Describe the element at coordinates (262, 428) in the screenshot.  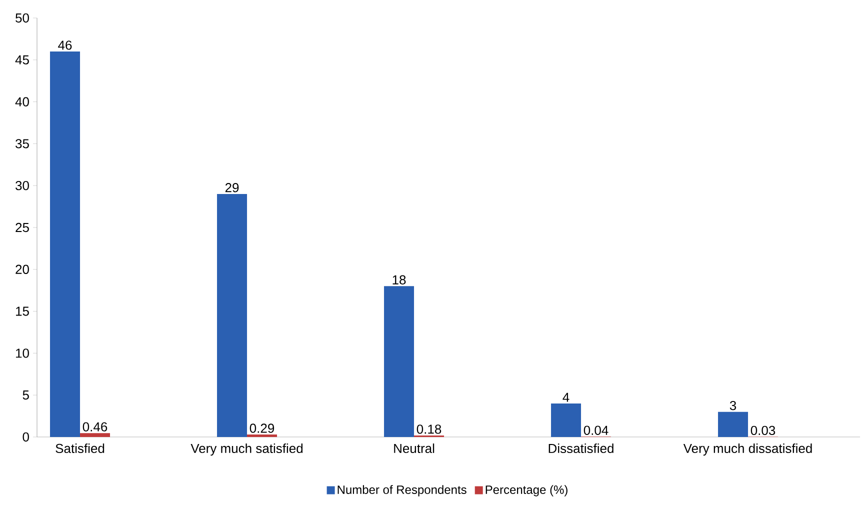
I see `data-label: 0.29` at that location.